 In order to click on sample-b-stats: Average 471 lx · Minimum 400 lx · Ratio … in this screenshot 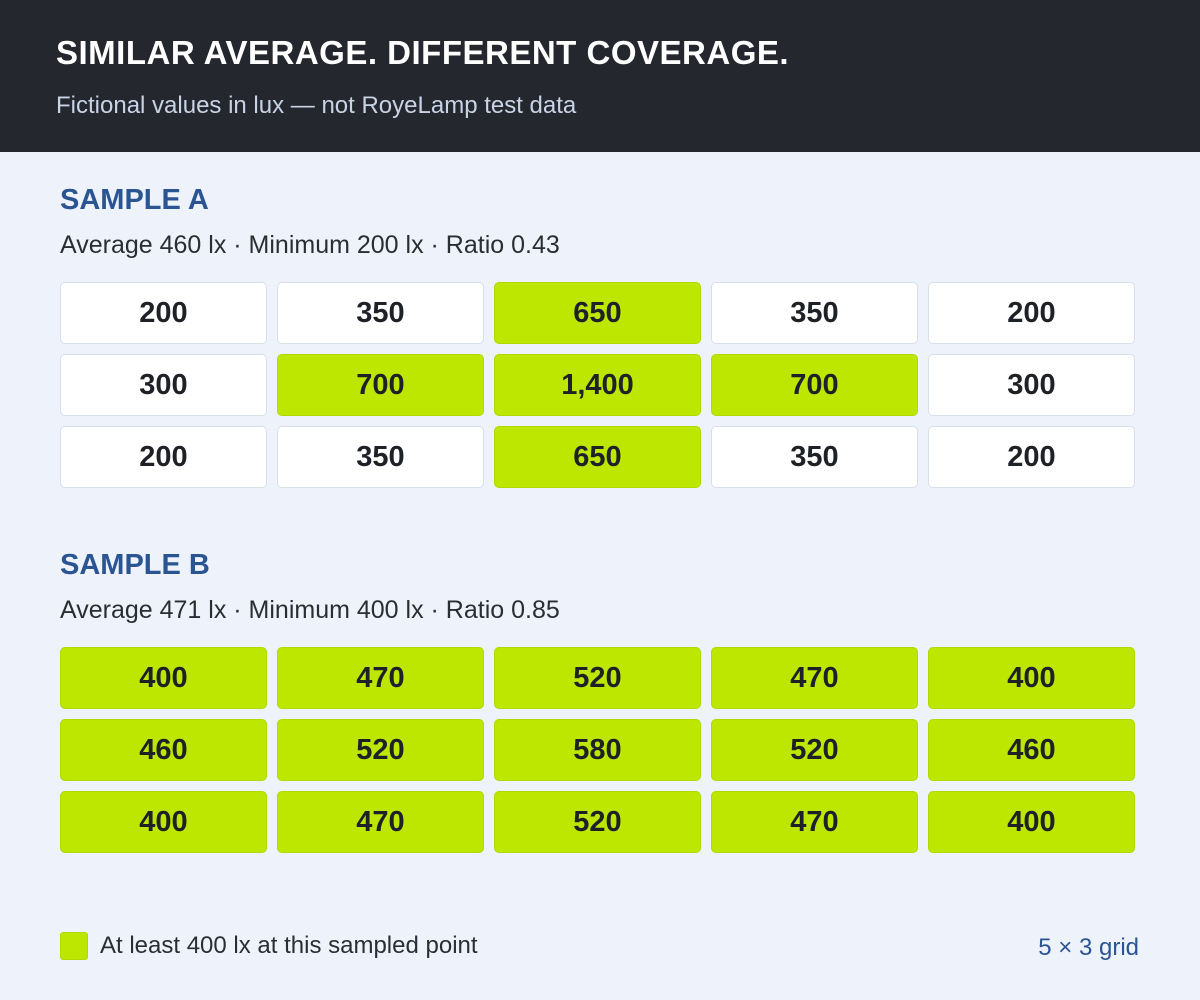, I will do `click(310, 610)`.